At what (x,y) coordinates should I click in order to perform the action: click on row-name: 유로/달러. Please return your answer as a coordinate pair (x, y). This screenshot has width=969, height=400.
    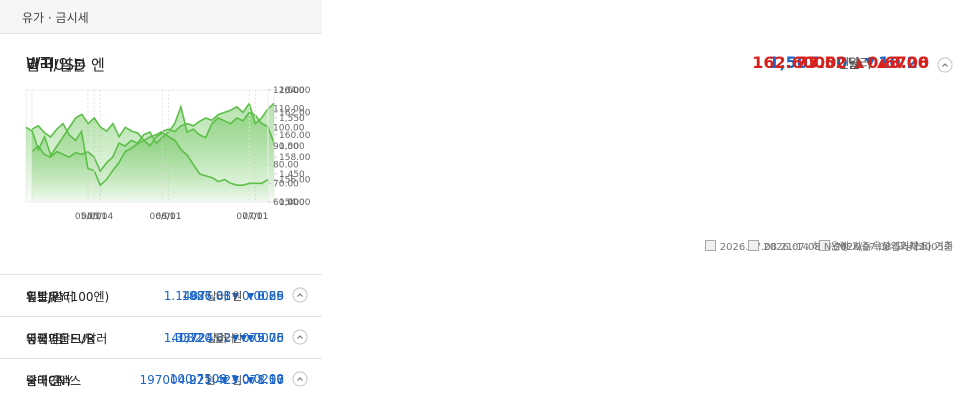
    Looking at the image, I should click on (50, 297).